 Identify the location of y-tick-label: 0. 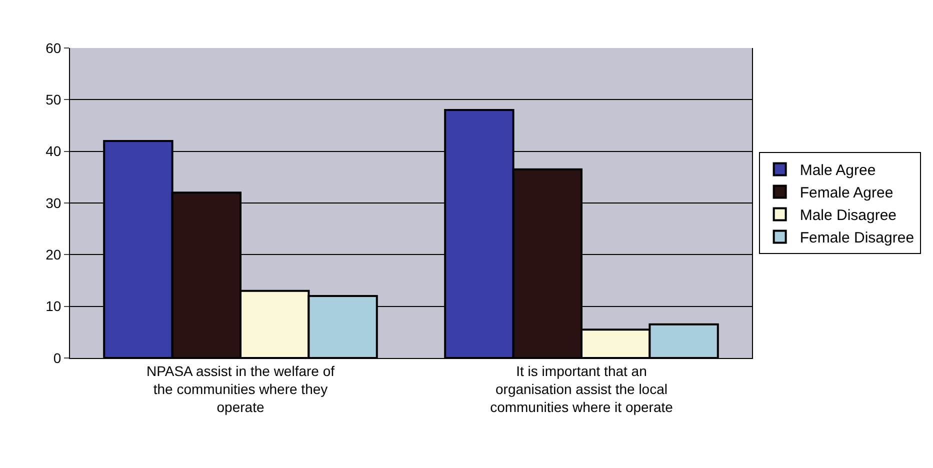
(57, 358).